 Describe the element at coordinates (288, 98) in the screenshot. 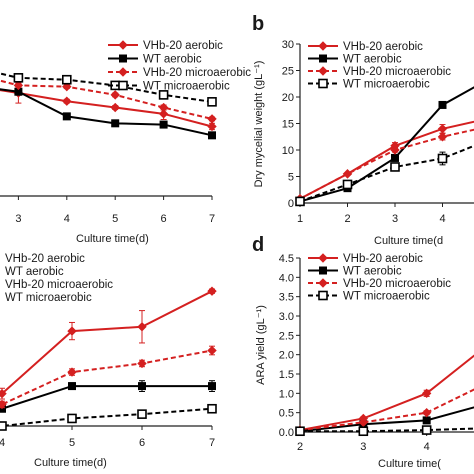

I see `y-tick-label: 20` at that location.